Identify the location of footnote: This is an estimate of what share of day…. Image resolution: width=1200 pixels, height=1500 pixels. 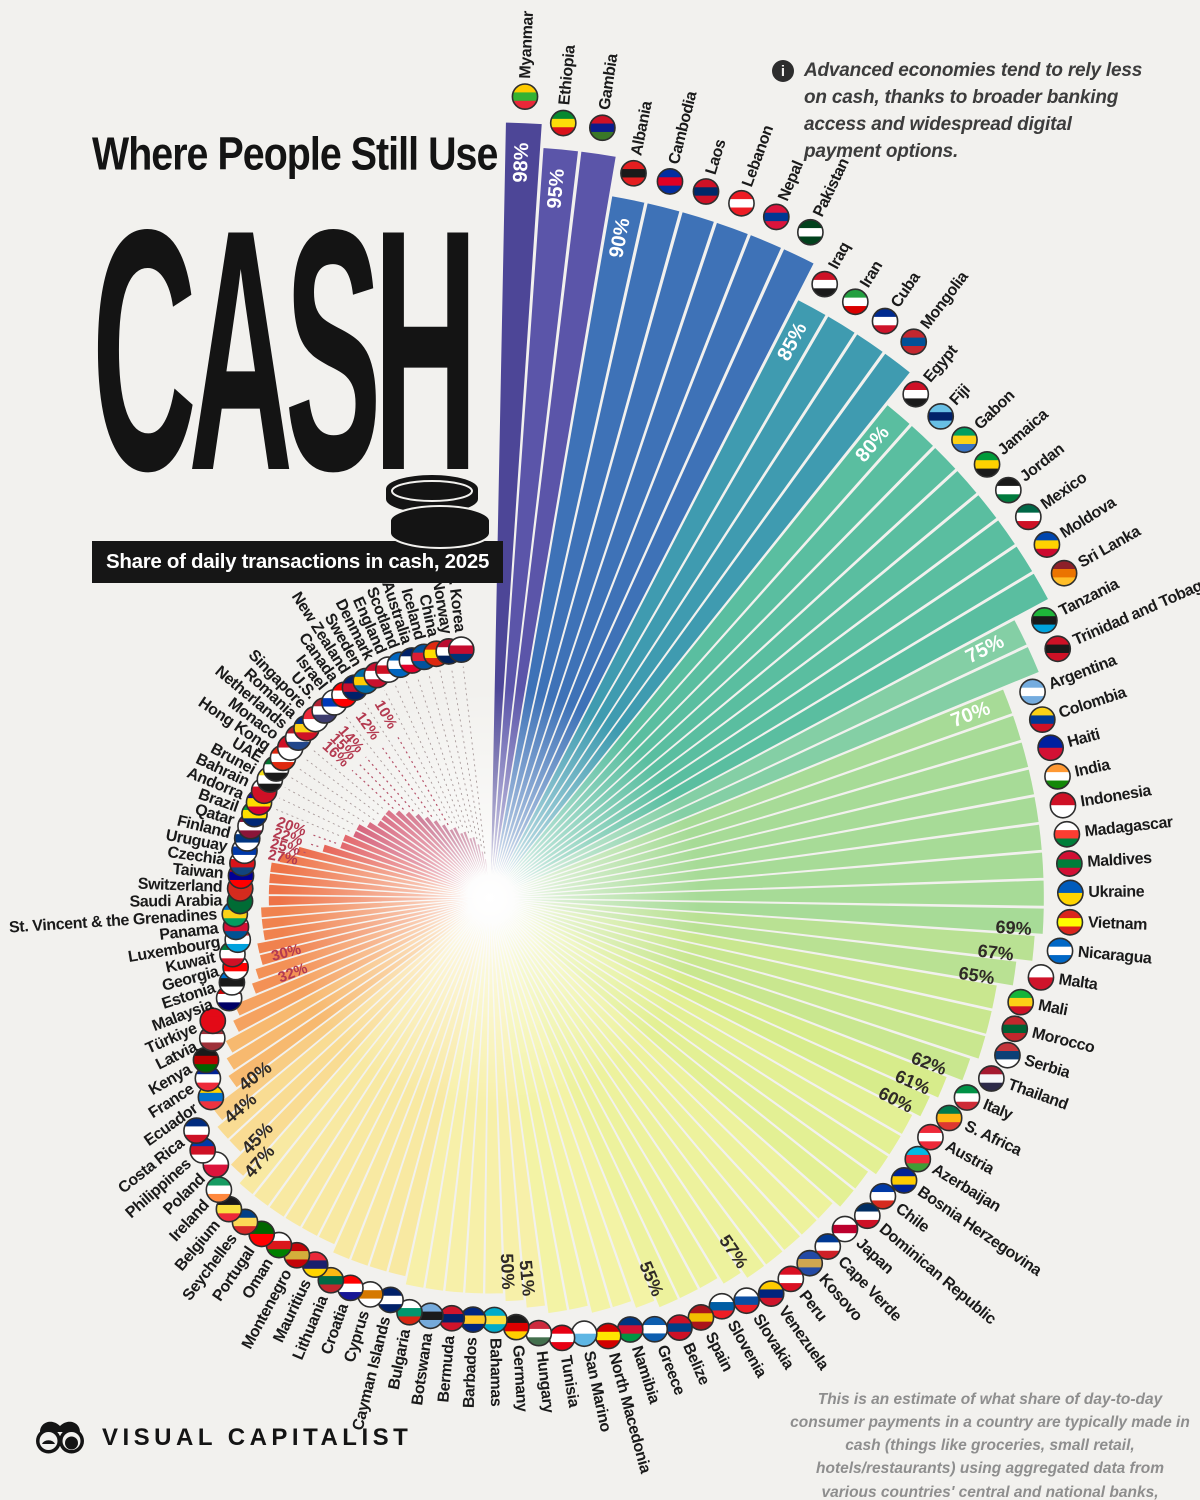
(990, 1445).